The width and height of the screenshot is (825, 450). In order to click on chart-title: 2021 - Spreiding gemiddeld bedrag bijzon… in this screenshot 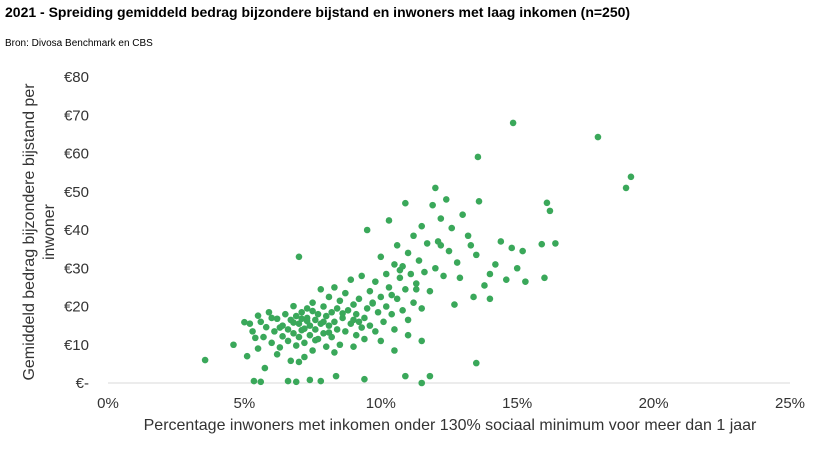, I will do `click(318, 12)`.